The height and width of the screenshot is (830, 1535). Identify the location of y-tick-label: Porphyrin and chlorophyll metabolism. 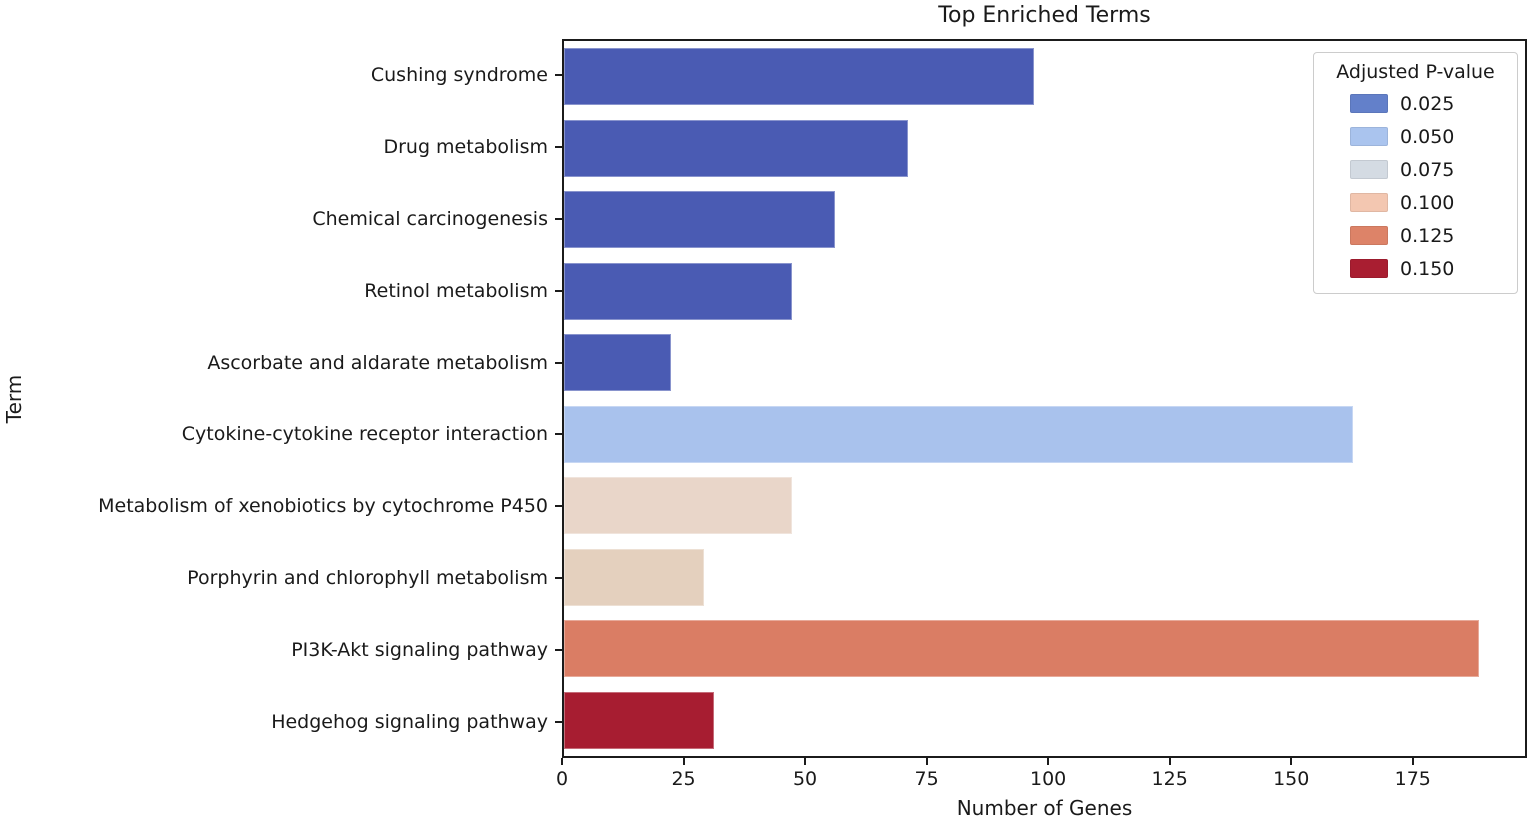
(367, 578).